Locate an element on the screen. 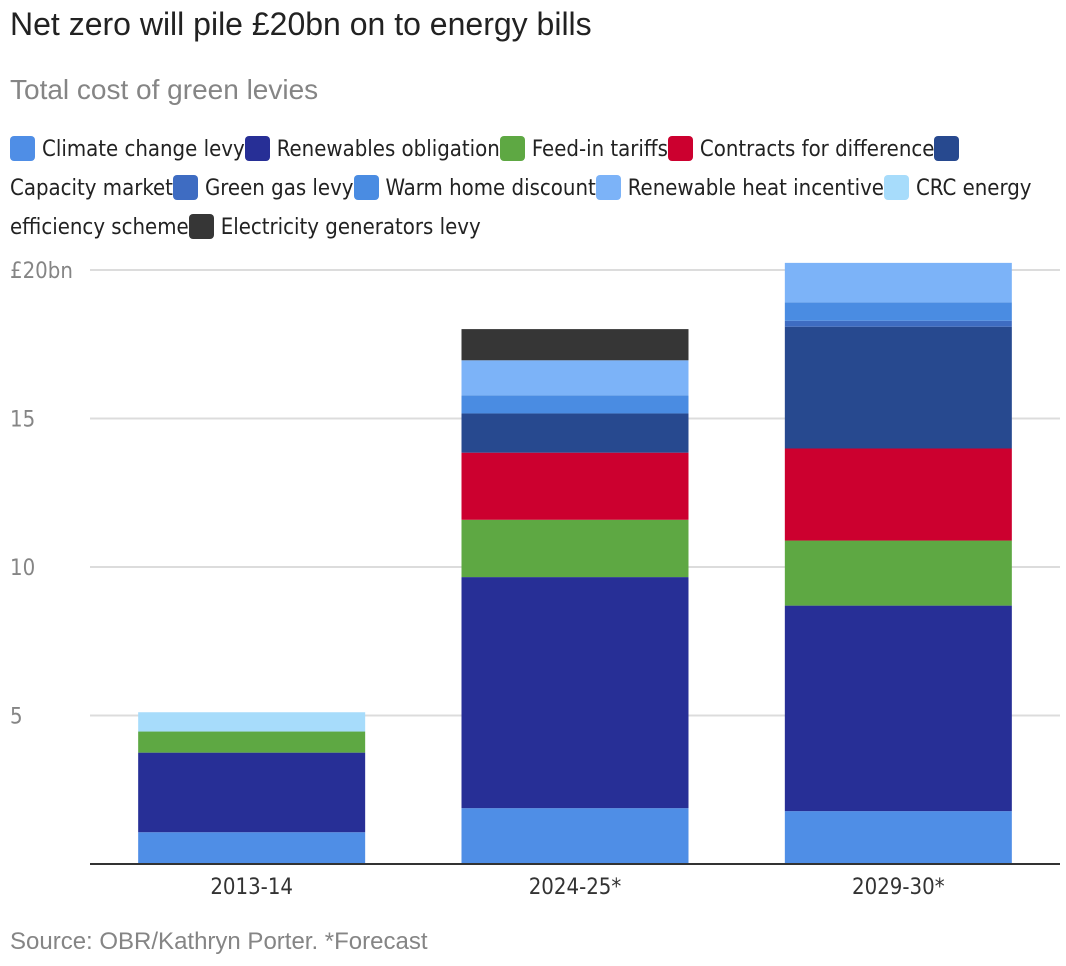 This screenshot has width=1066, height=966. y-tick-label: £20bn is located at coordinates (41, 271).